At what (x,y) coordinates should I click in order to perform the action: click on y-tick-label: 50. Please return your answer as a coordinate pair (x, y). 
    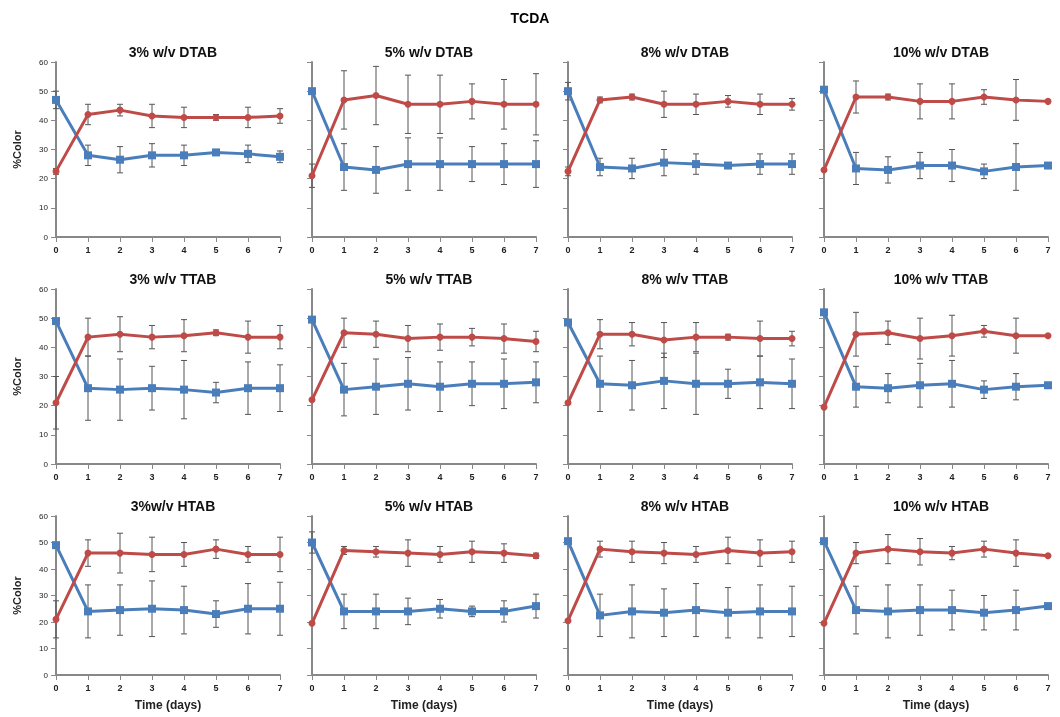
    Looking at the image, I should click on (44, 542).